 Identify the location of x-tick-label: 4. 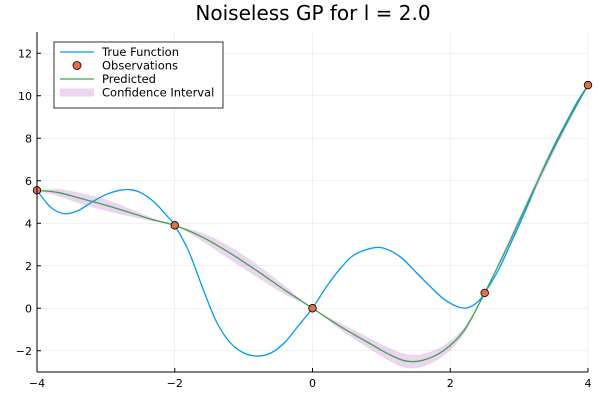
(588, 383).